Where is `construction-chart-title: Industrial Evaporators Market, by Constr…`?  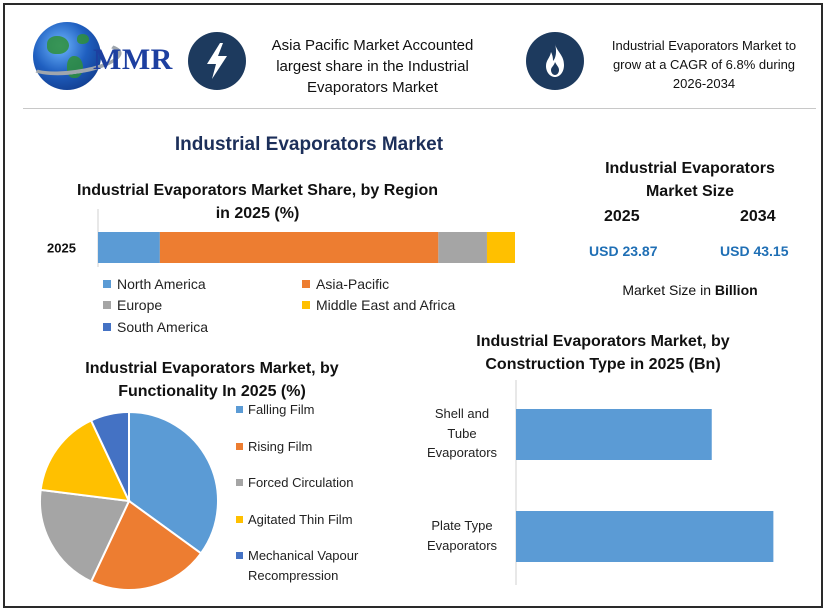
construction-chart-title: Industrial Evaporators Market, by Constr… is located at coordinates (603, 353).